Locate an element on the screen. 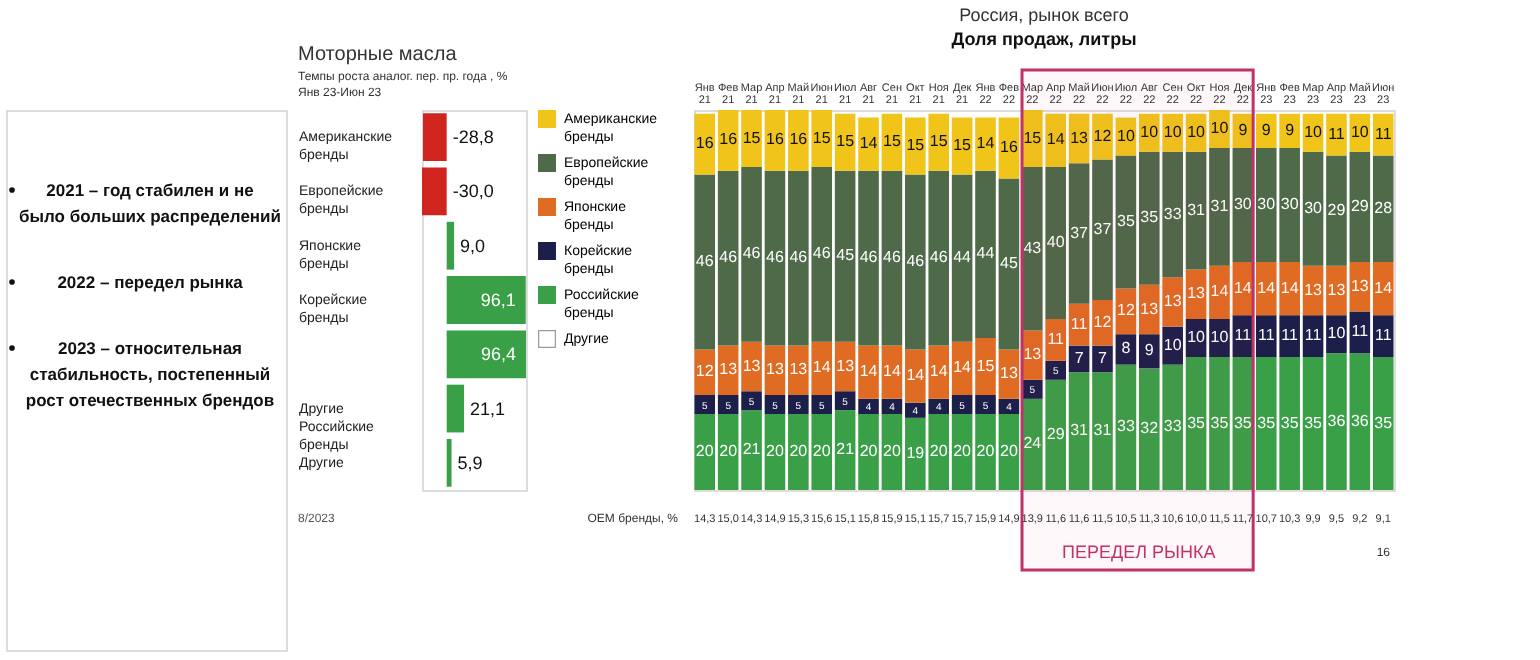 This screenshot has height=660, width=1540. data-label: 9,0 is located at coordinates (473, 245).